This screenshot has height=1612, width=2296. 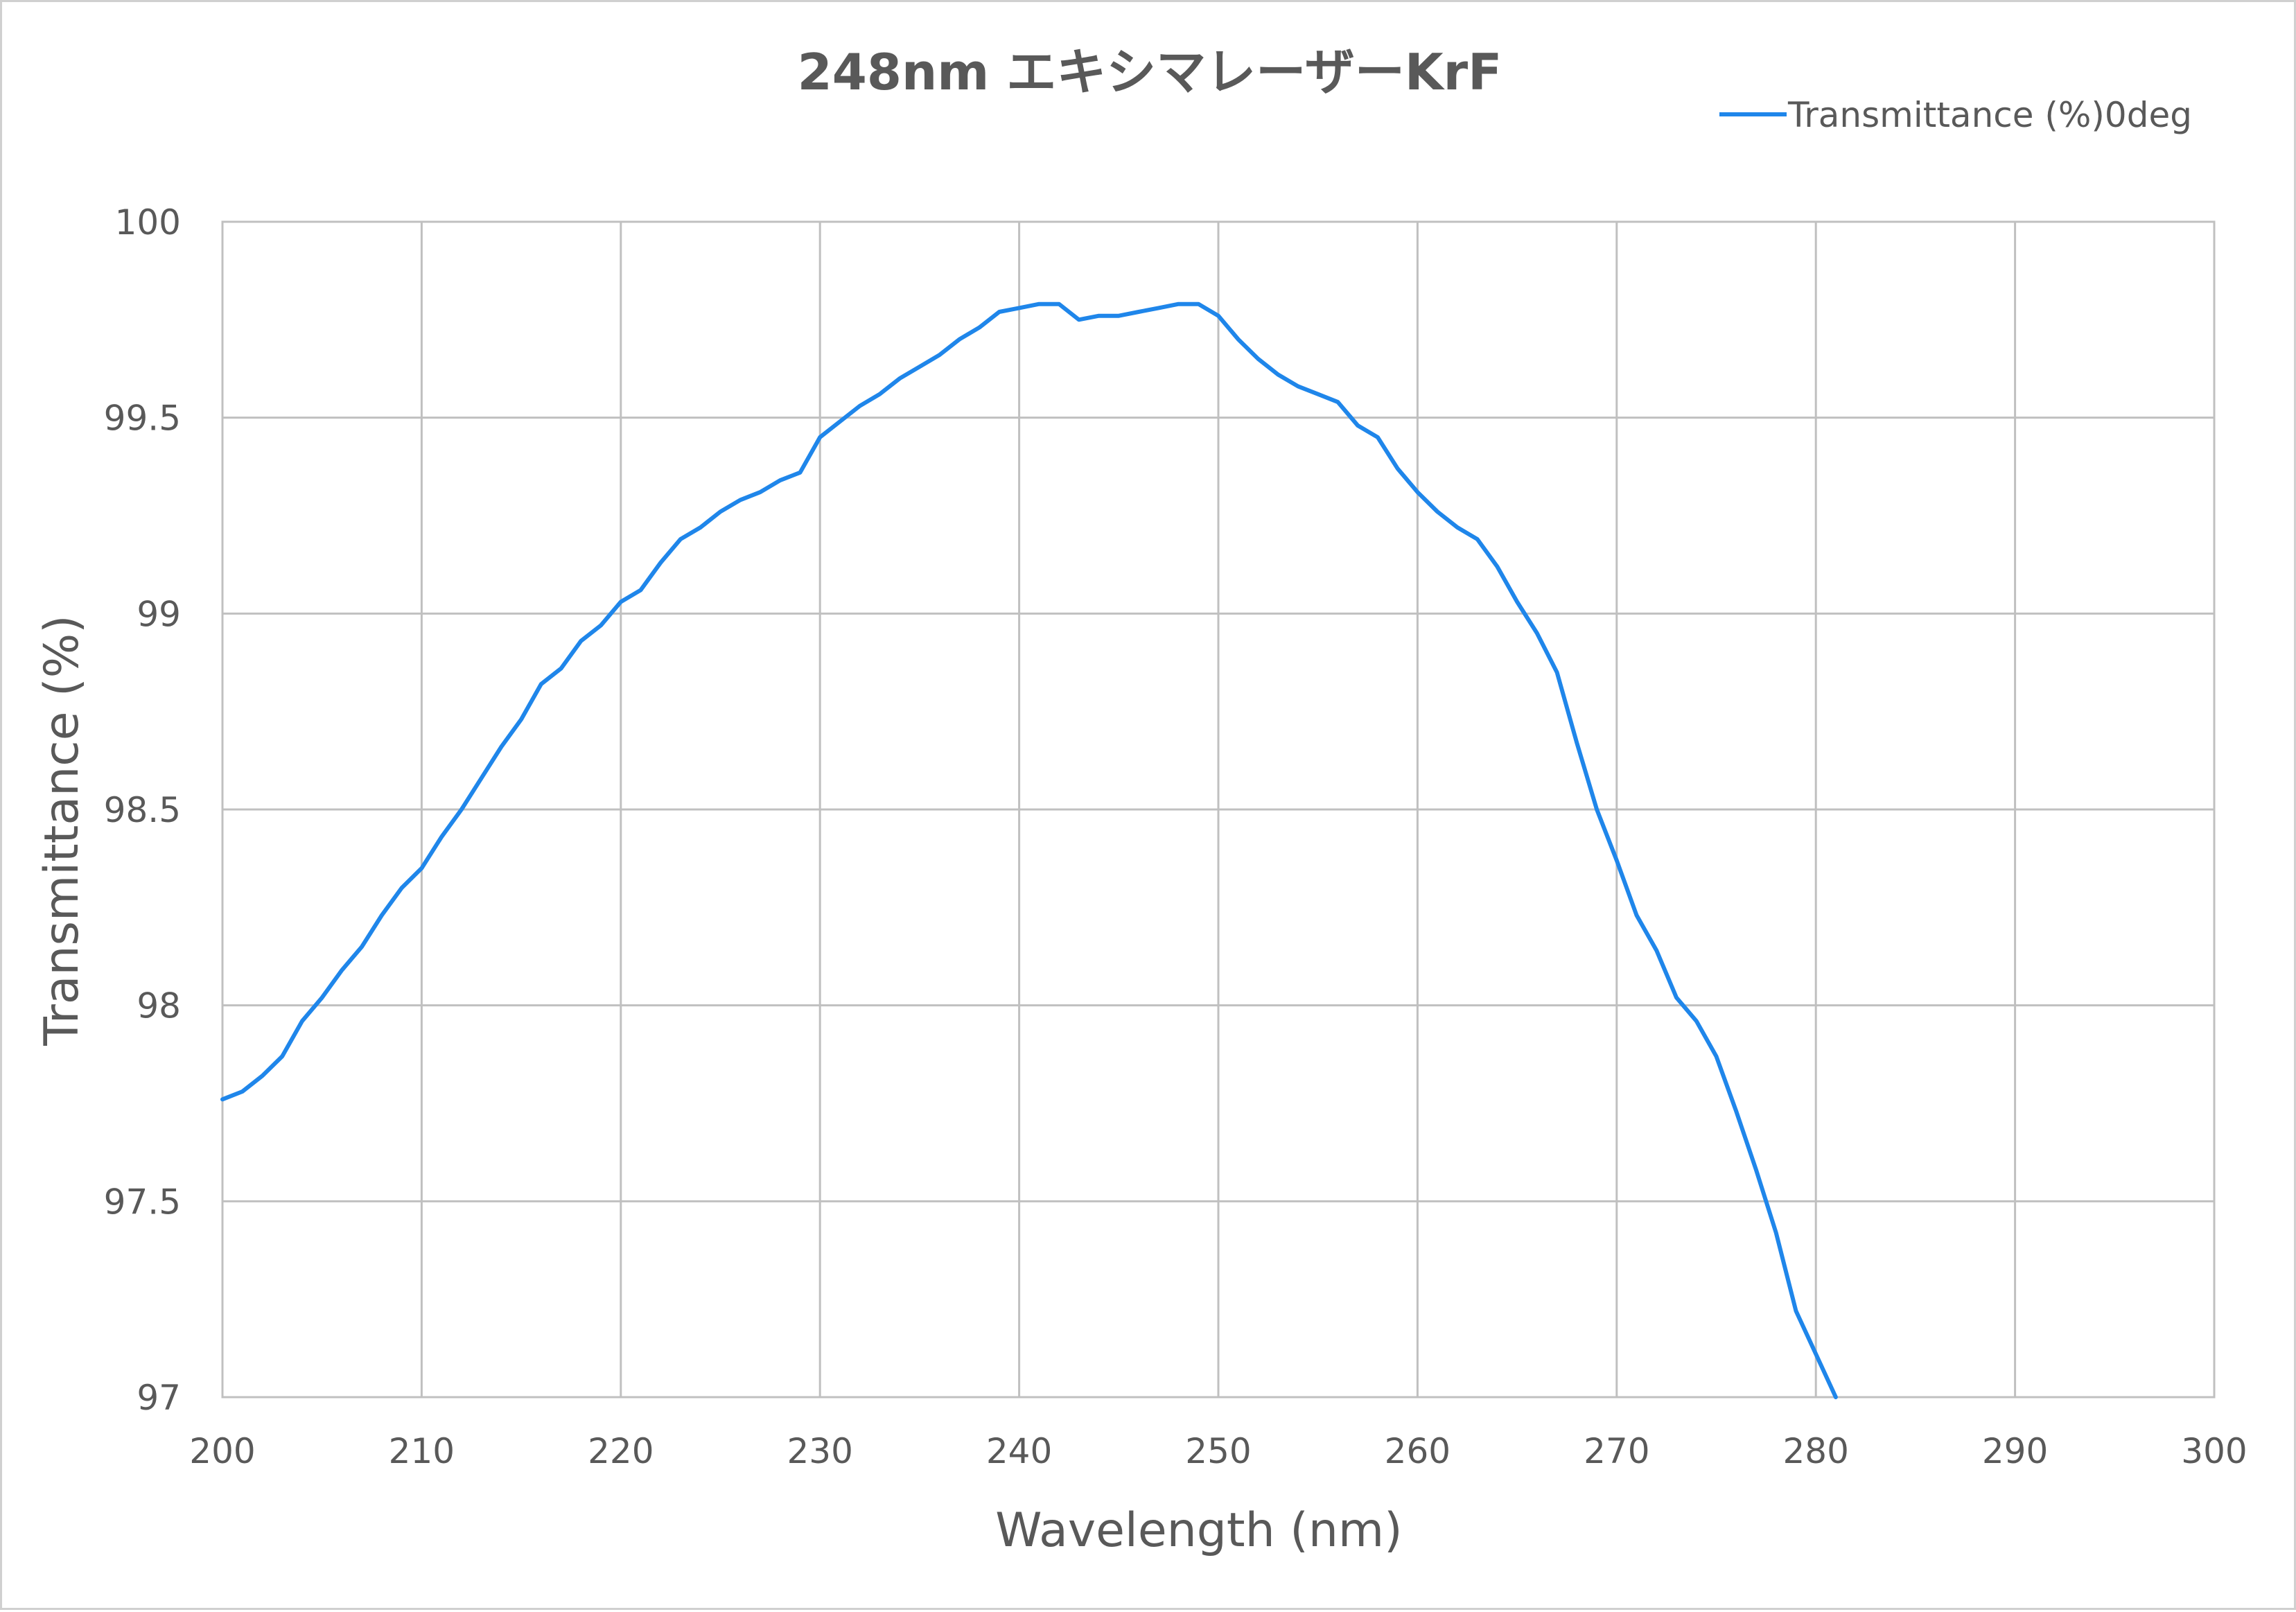 What do you see at coordinates (1150, 72) in the screenshot?
I see `chart-title: 248nm エキシマレーザーKrF` at bounding box center [1150, 72].